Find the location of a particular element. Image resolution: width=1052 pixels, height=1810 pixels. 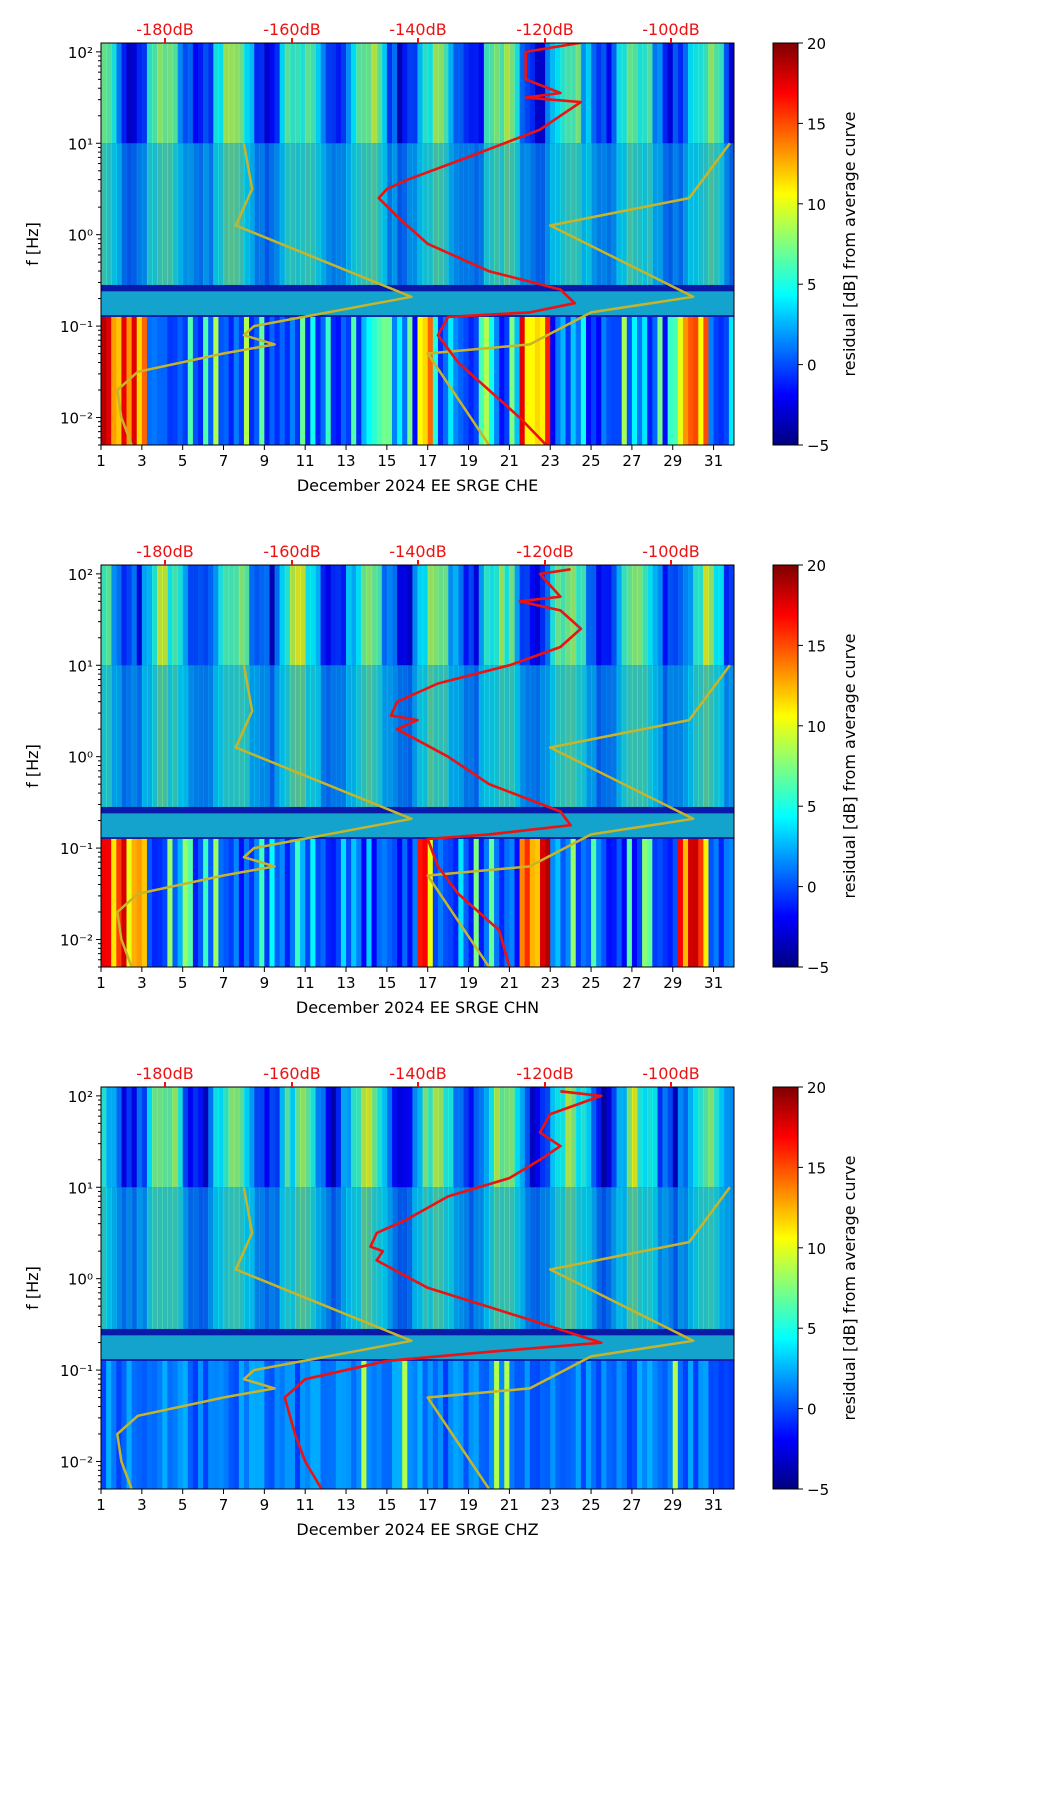

x-tick-label: 5 is located at coordinates (183, 461).